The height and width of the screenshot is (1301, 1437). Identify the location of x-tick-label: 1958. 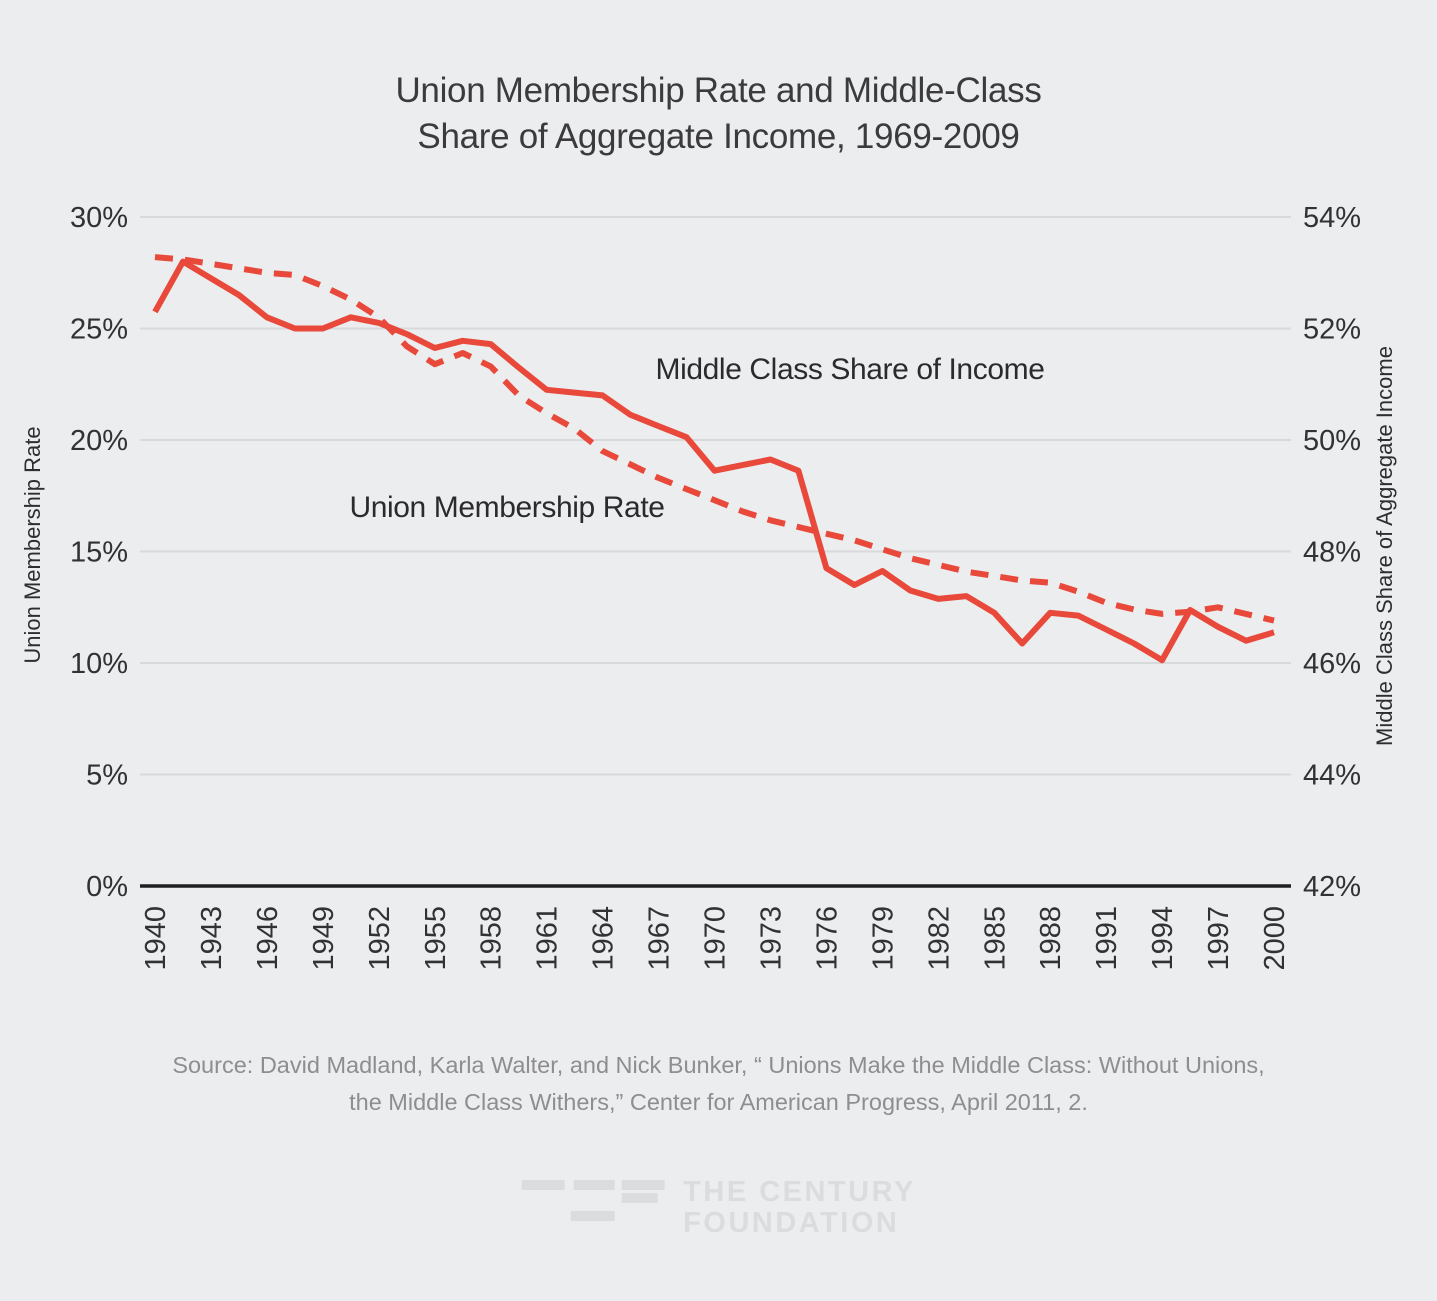
(492, 938).